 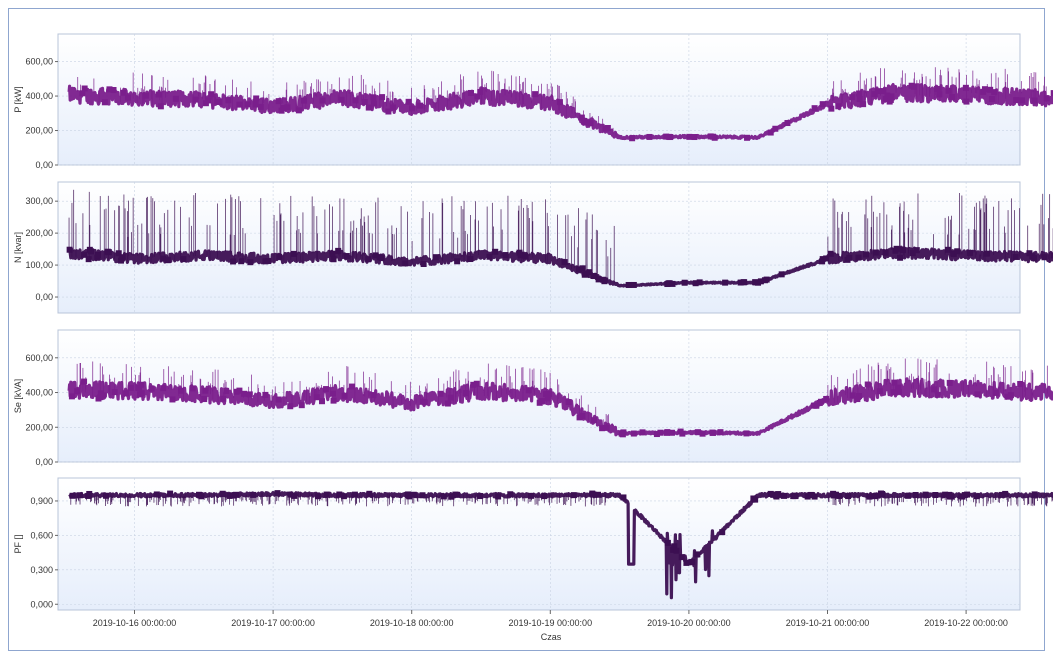 What do you see at coordinates (551, 637) in the screenshot?
I see `x-axis-title: Czas` at bounding box center [551, 637].